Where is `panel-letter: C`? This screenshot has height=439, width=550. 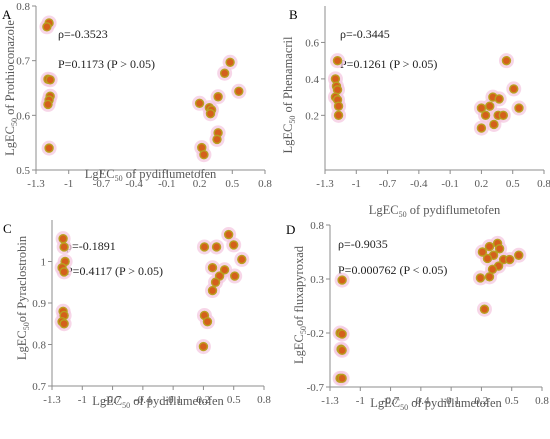 panel-letter: C is located at coordinates (7, 228).